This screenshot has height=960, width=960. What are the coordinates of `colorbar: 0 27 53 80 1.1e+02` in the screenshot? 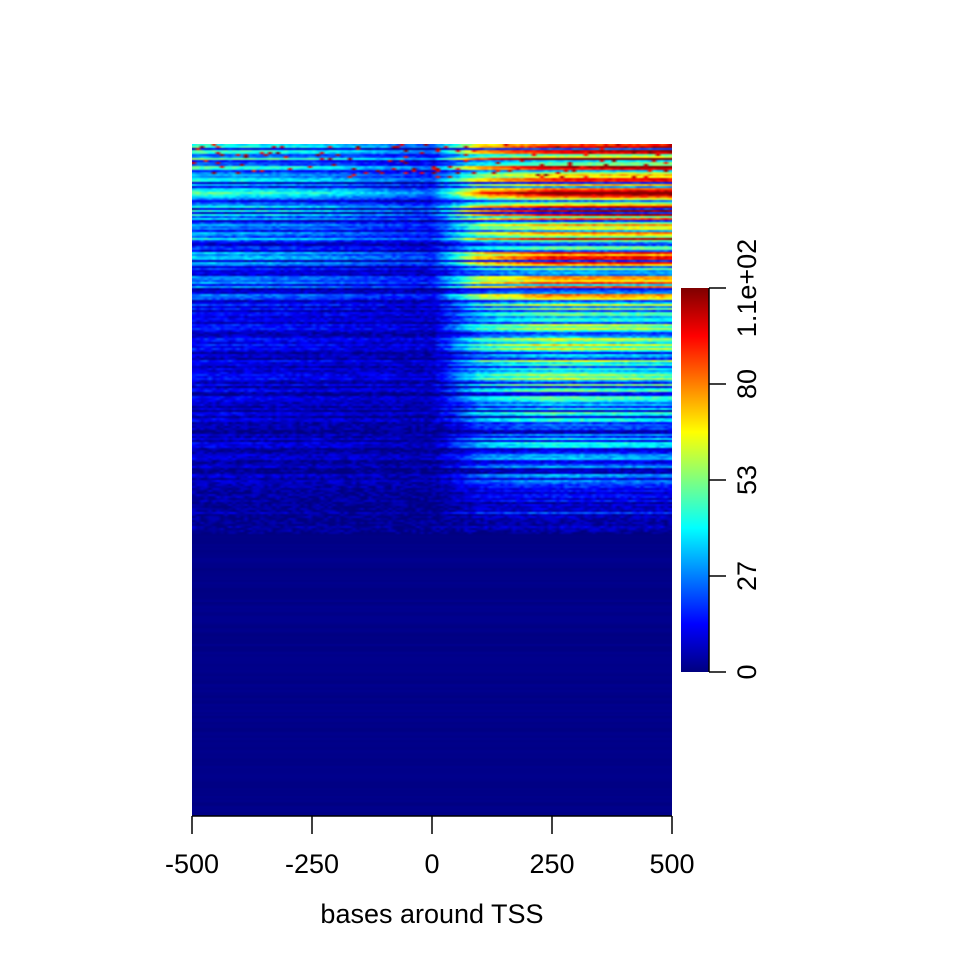 It's located at (721, 459).